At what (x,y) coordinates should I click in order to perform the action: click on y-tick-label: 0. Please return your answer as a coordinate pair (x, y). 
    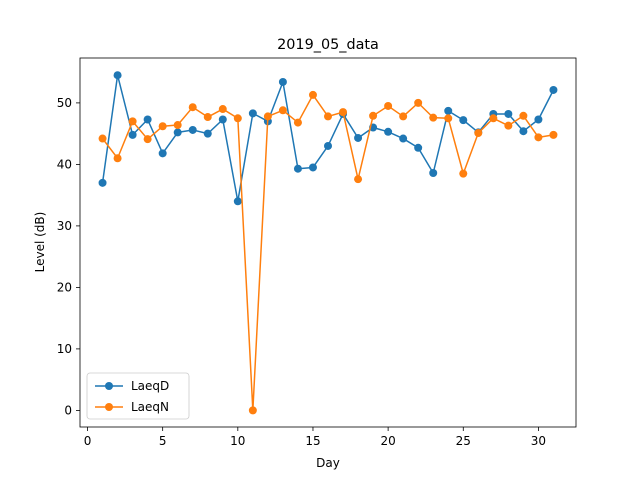
    Looking at the image, I should click on (68, 410).